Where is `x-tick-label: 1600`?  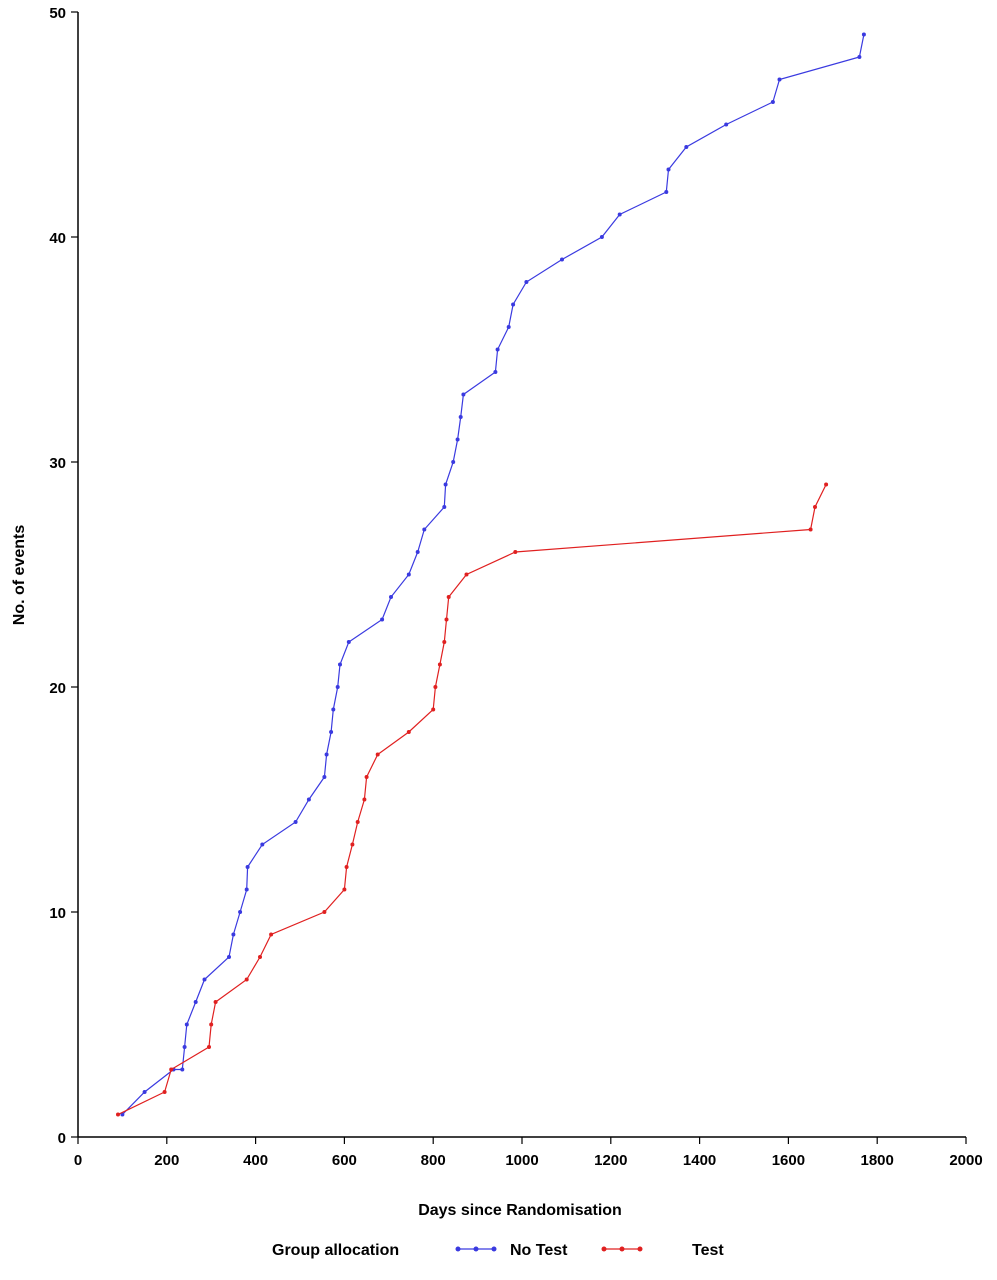 x-tick-label: 1600 is located at coordinates (788, 1160).